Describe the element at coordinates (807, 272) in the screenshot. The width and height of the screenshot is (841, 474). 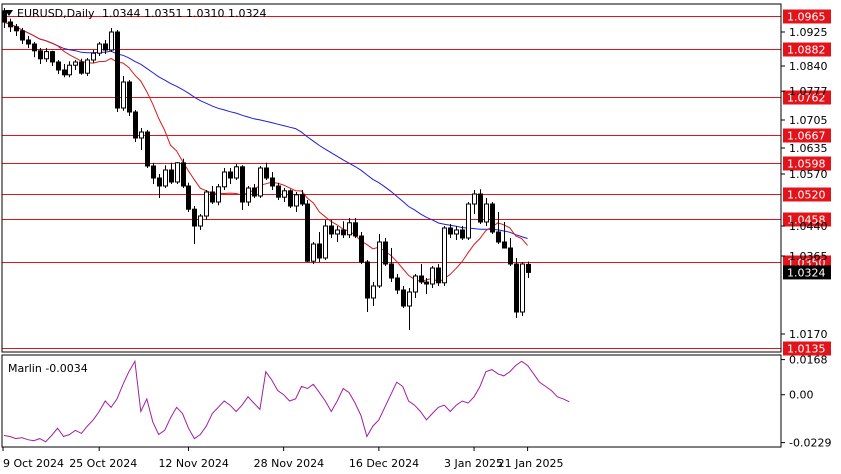
I see `current-price-tag` at that location.